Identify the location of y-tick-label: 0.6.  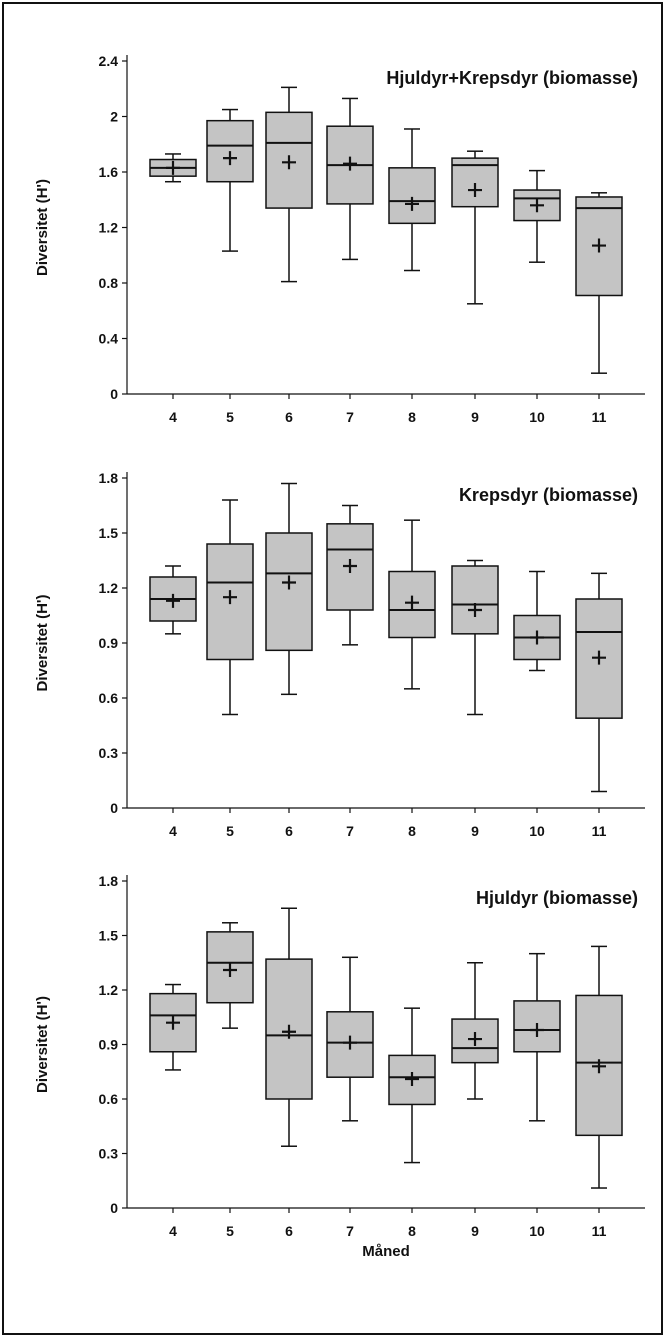
(109, 1099).